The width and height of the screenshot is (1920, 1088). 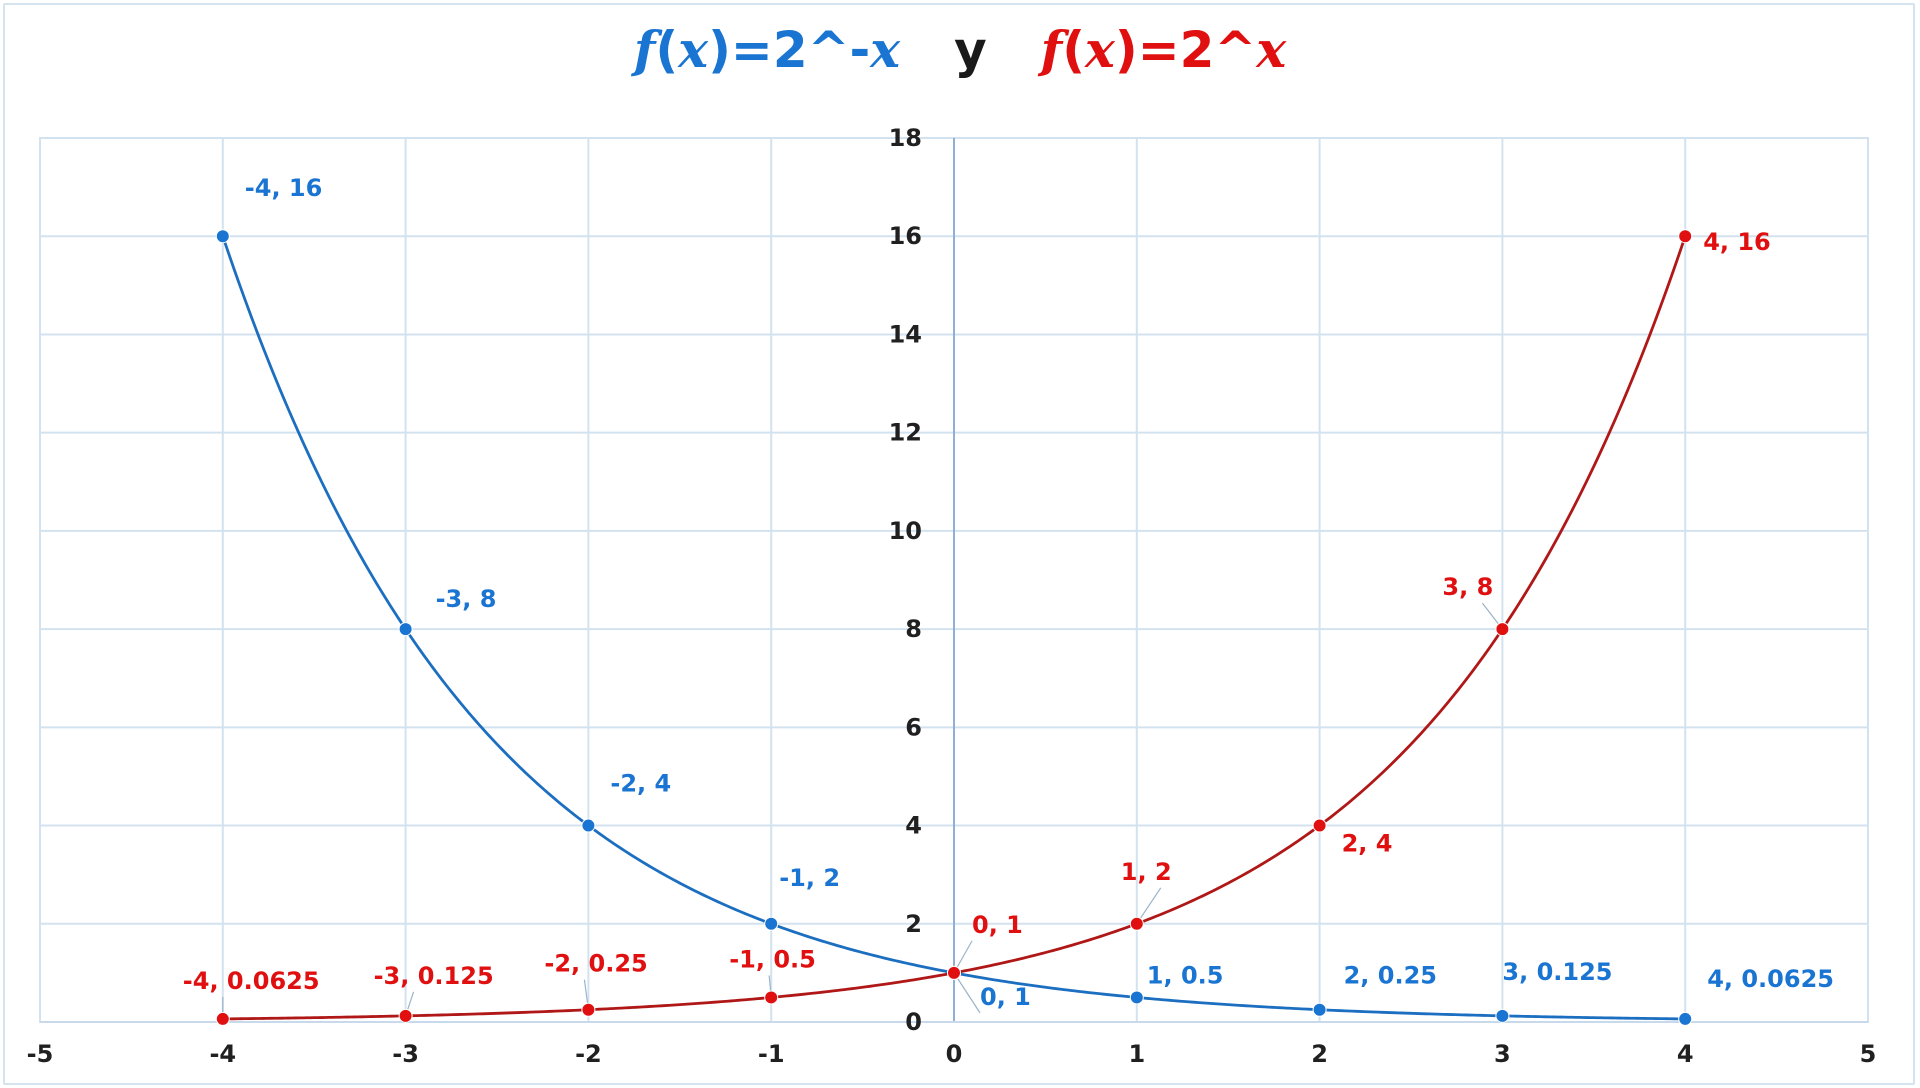 What do you see at coordinates (905, 236) in the screenshot?
I see `y-tick-label: 16` at bounding box center [905, 236].